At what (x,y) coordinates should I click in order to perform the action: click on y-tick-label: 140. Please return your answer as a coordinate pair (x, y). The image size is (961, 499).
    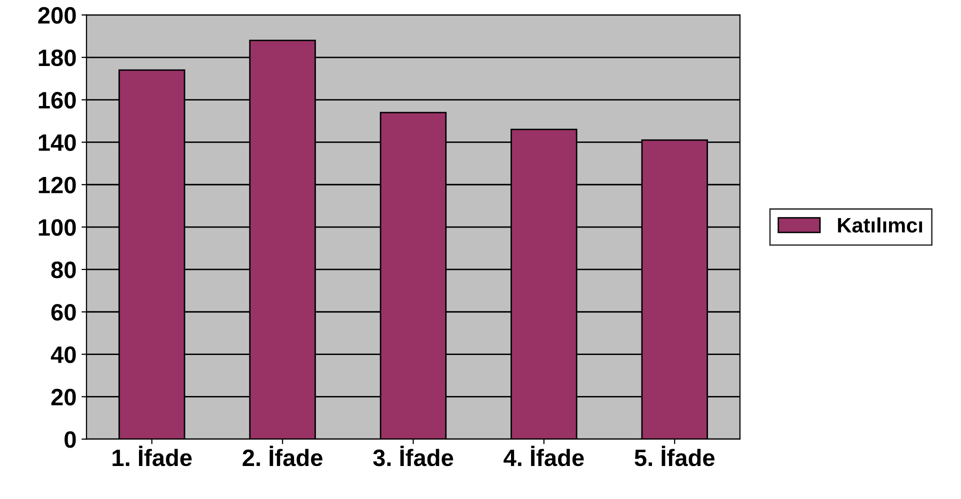
    Looking at the image, I should click on (57, 143).